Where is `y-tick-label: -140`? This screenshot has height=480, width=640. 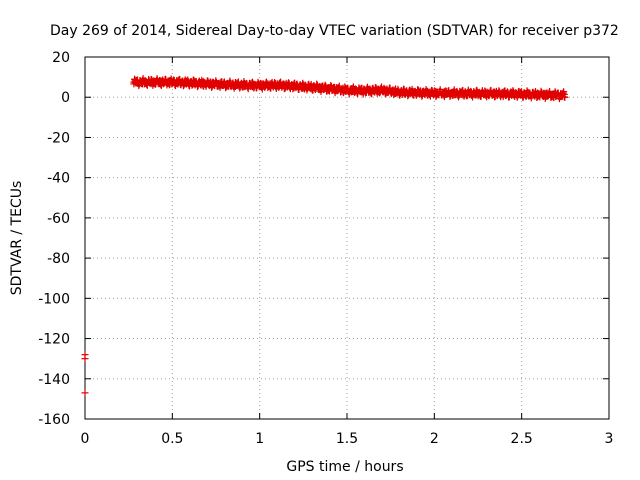
y-tick-label: -140 is located at coordinates (54, 380).